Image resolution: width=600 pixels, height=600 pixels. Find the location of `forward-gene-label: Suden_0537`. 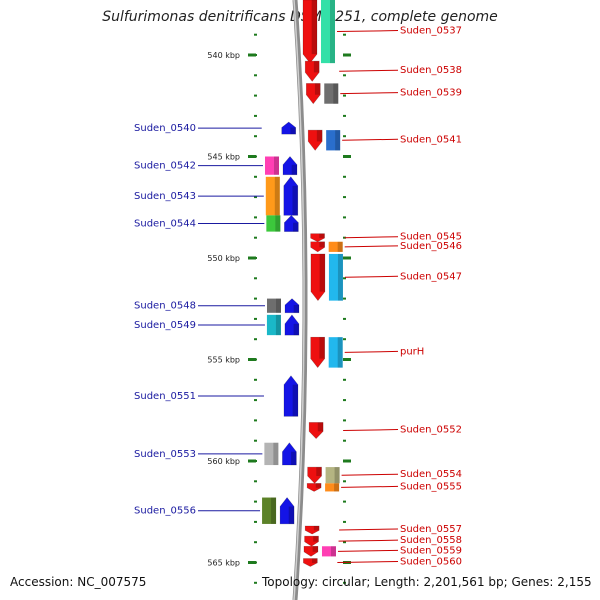

forward-gene-label: Suden_0537 is located at coordinates (431, 31).